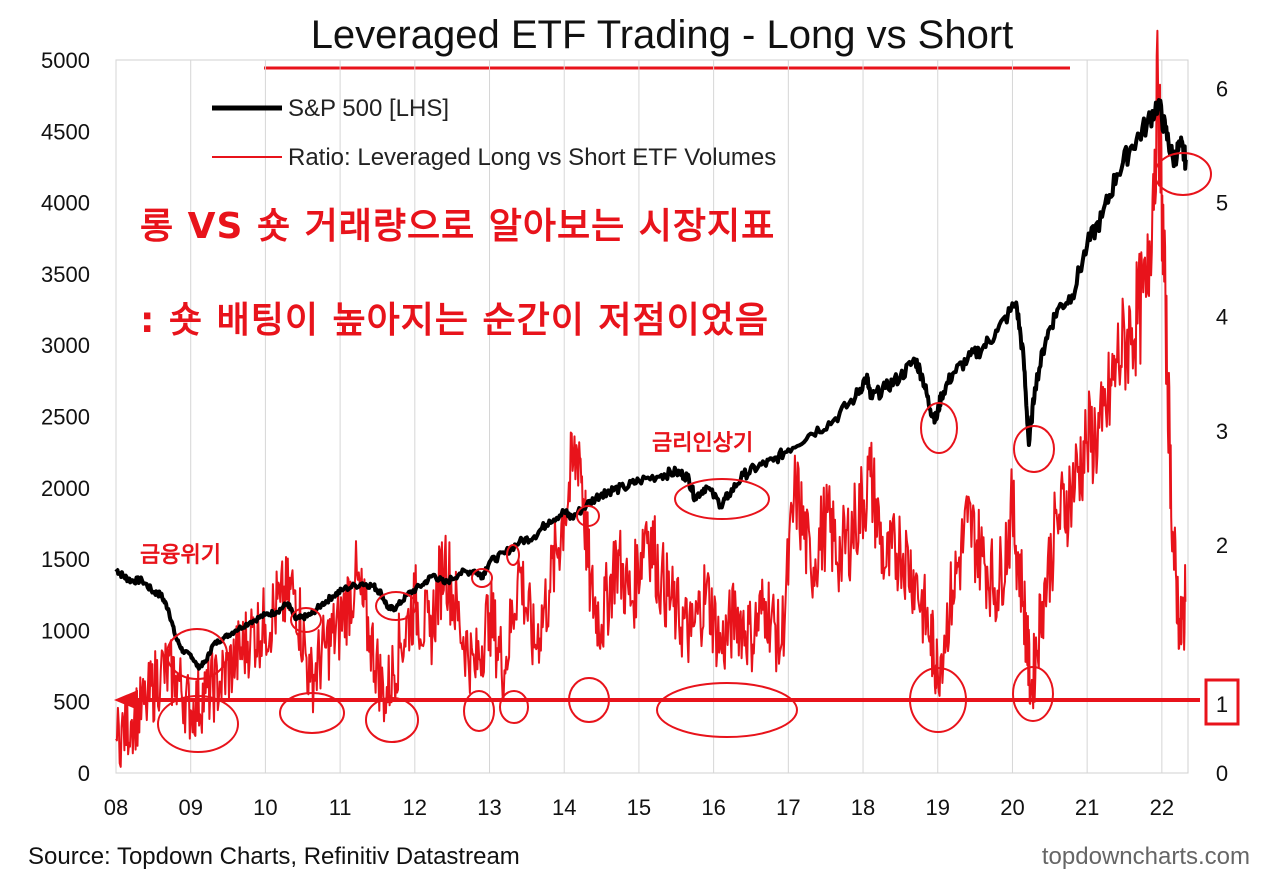 The width and height of the screenshot is (1280, 881). What do you see at coordinates (514, 707) in the screenshot?
I see `circle-ratio-2013` at bounding box center [514, 707].